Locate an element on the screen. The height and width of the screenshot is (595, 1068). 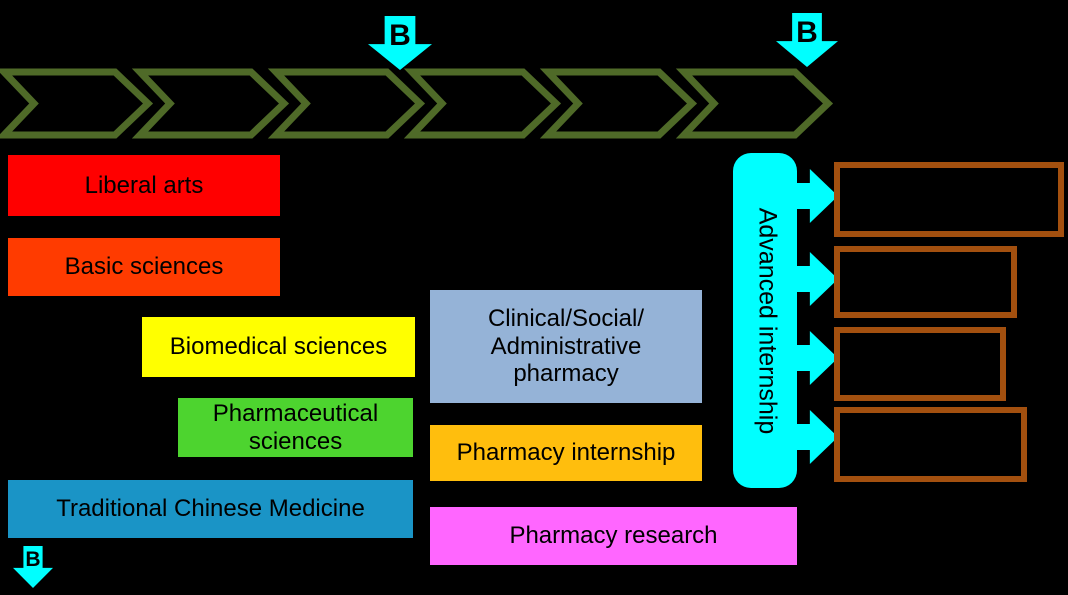
course-biomedical-sciences: Biomedical sciences is located at coordinates (278, 347).